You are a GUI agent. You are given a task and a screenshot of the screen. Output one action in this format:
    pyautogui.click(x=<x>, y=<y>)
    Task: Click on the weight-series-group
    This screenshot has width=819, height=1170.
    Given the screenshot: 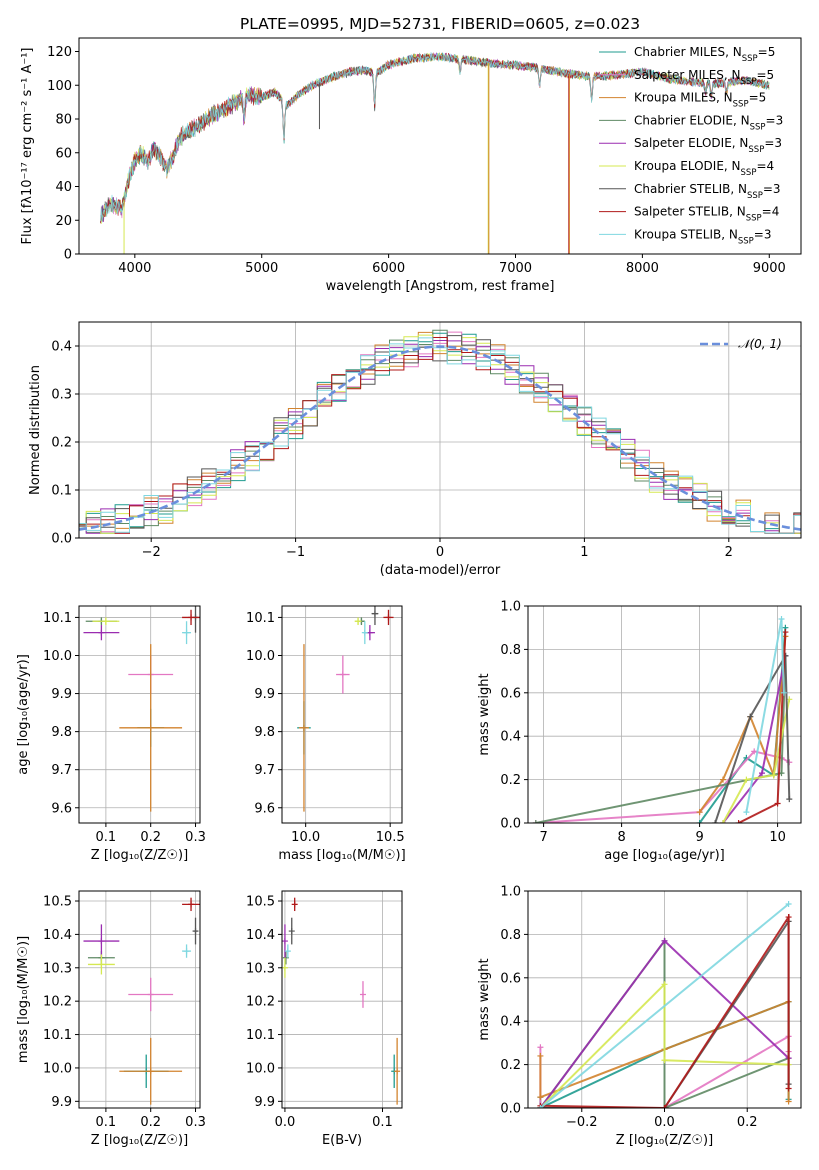 What is the action you would take?
    pyautogui.click(x=664, y=1004)
    